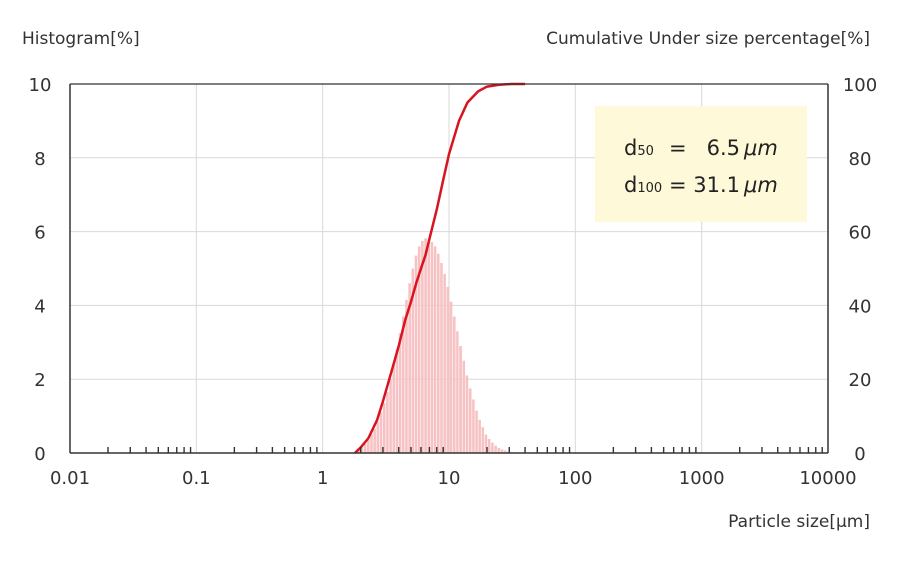  What do you see at coordinates (860, 159) in the screenshot?
I see `y-right-tick-label: 80` at bounding box center [860, 159].